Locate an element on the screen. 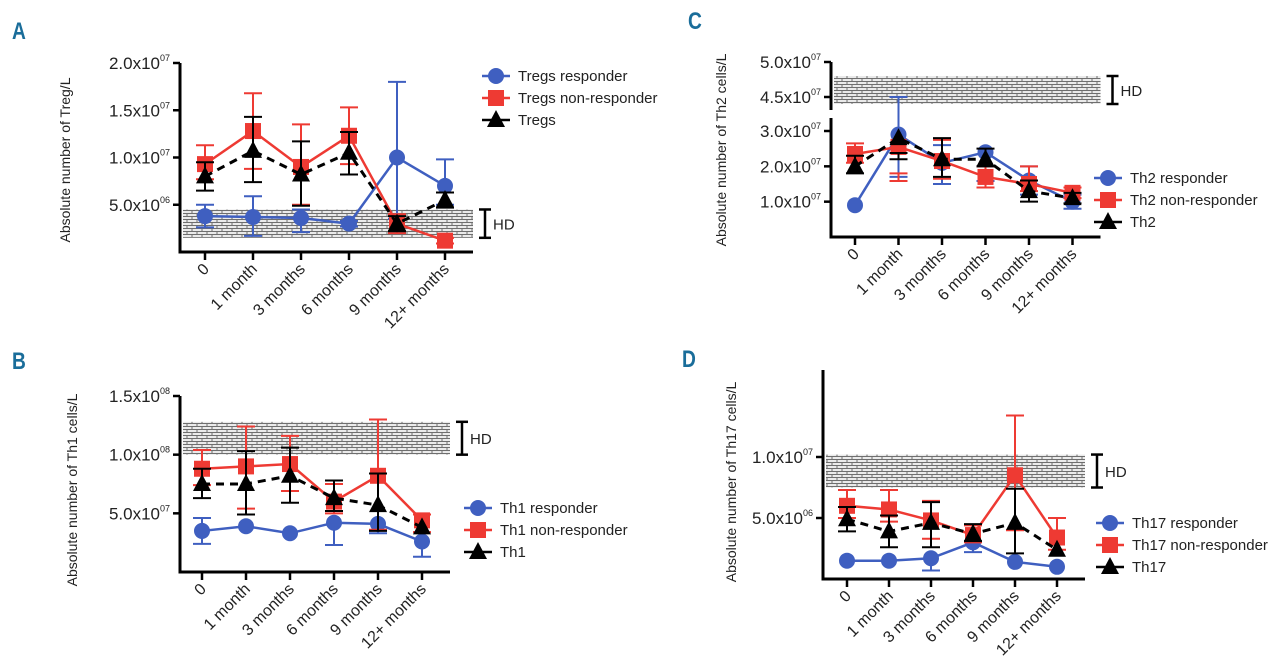 The height and width of the screenshot is (672, 1280). legend-item: Th17 responder is located at coordinates (1167, 523).